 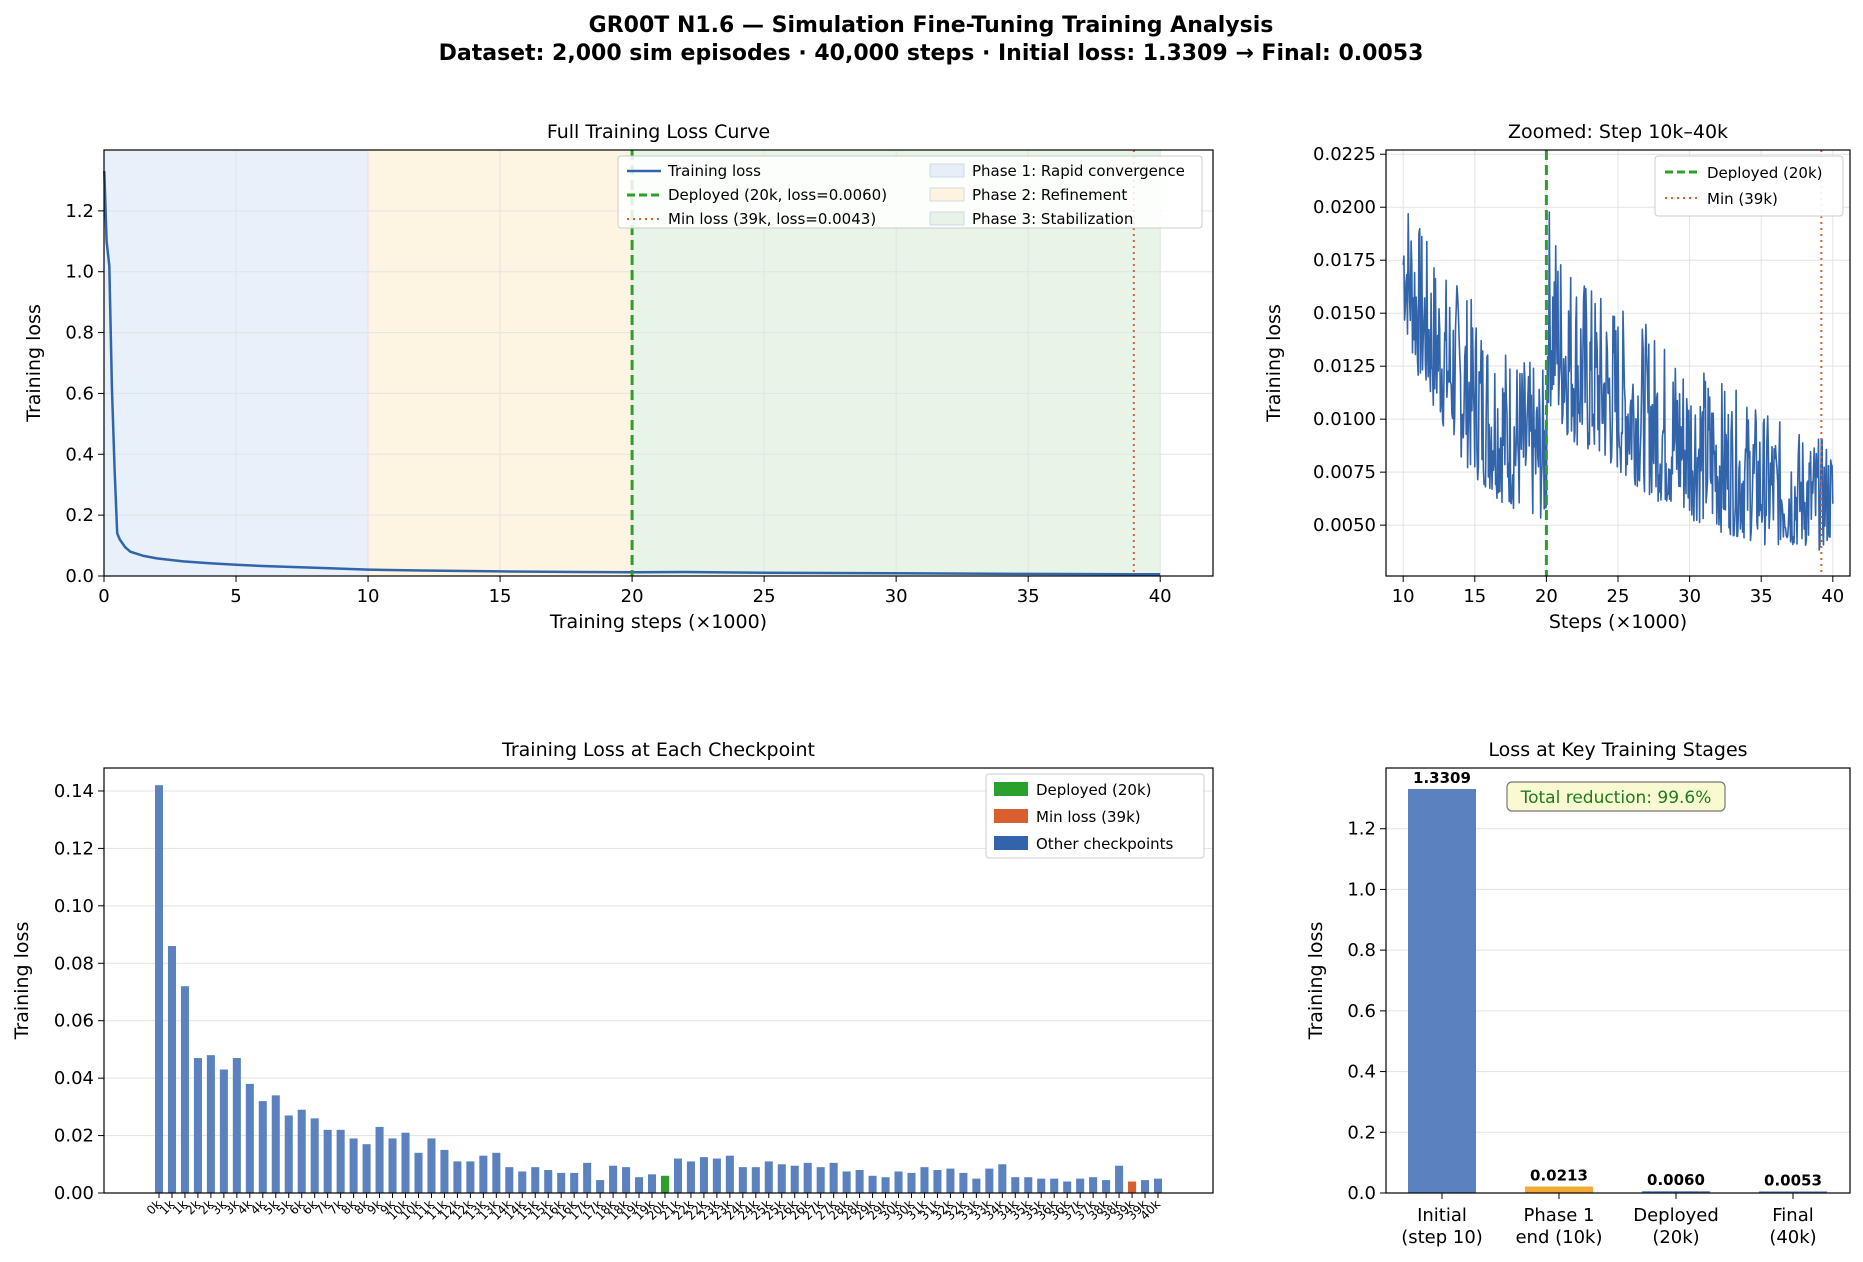 I want to click on panel-title: Loss at Key Training Stages, so click(x=1617, y=750).